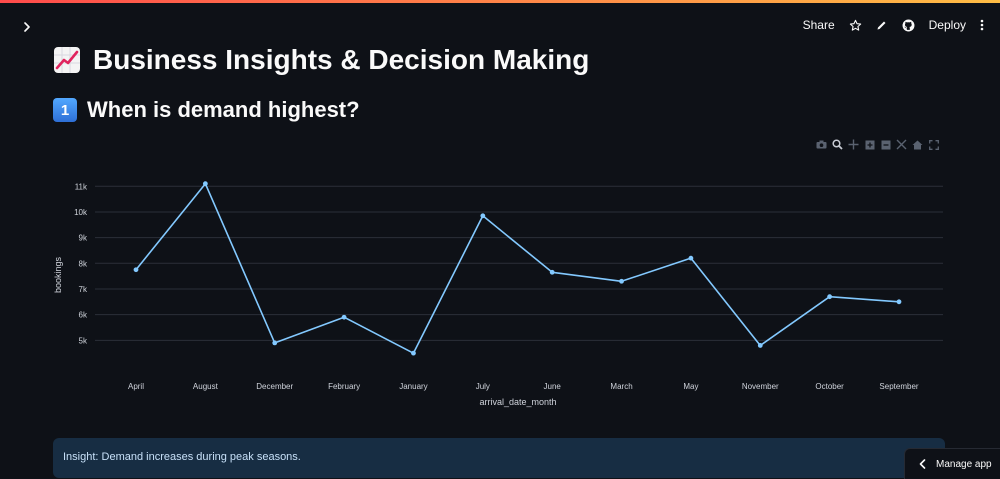 Image resolution: width=1000 pixels, height=479 pixels. I want to click on pan-icon, so click(853, 144).